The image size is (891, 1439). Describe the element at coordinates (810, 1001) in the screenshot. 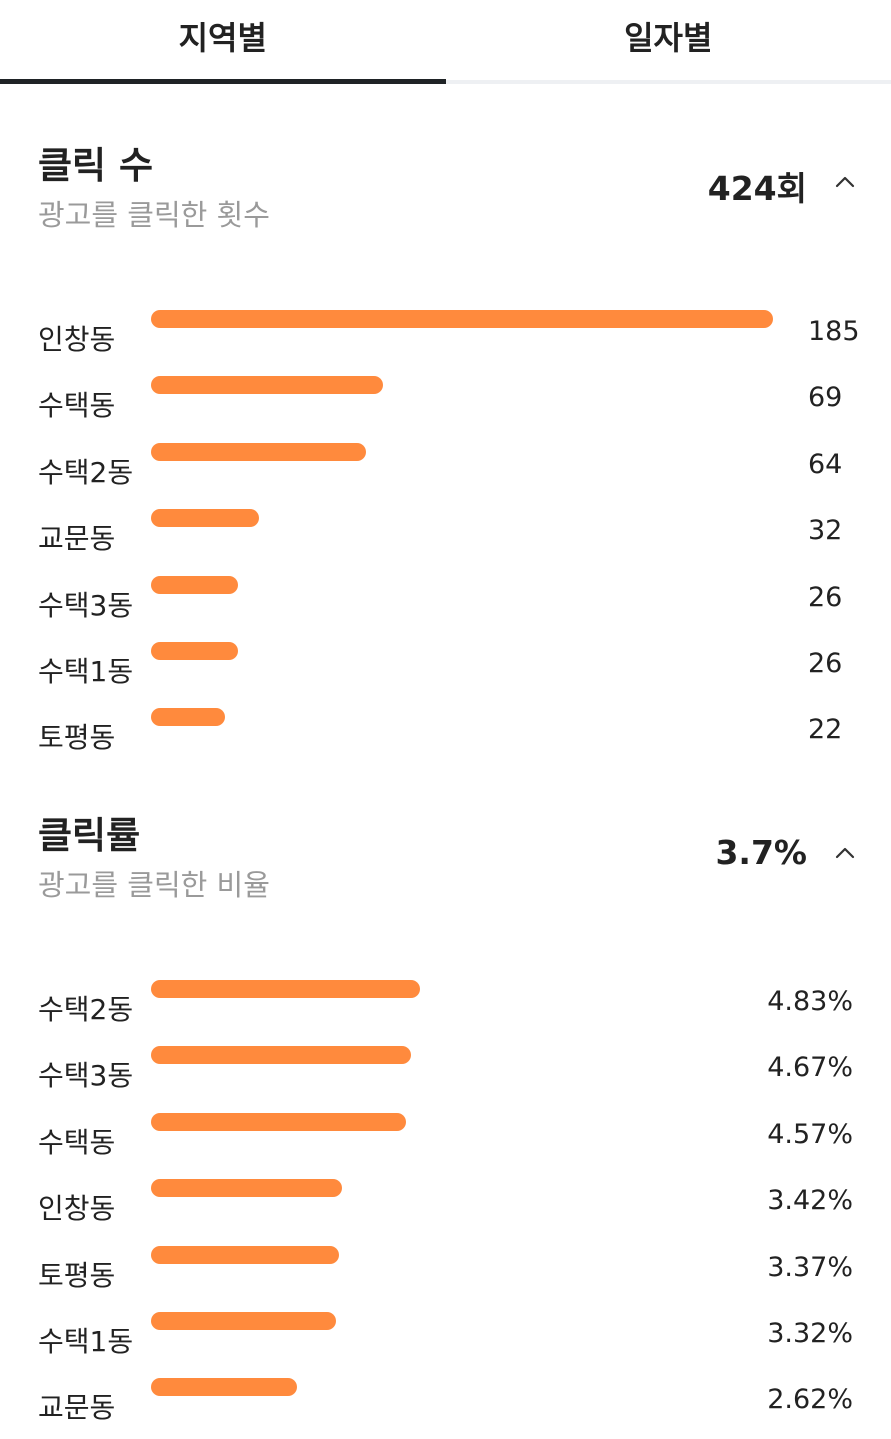

I see `region-value: 4.83%` at that location.